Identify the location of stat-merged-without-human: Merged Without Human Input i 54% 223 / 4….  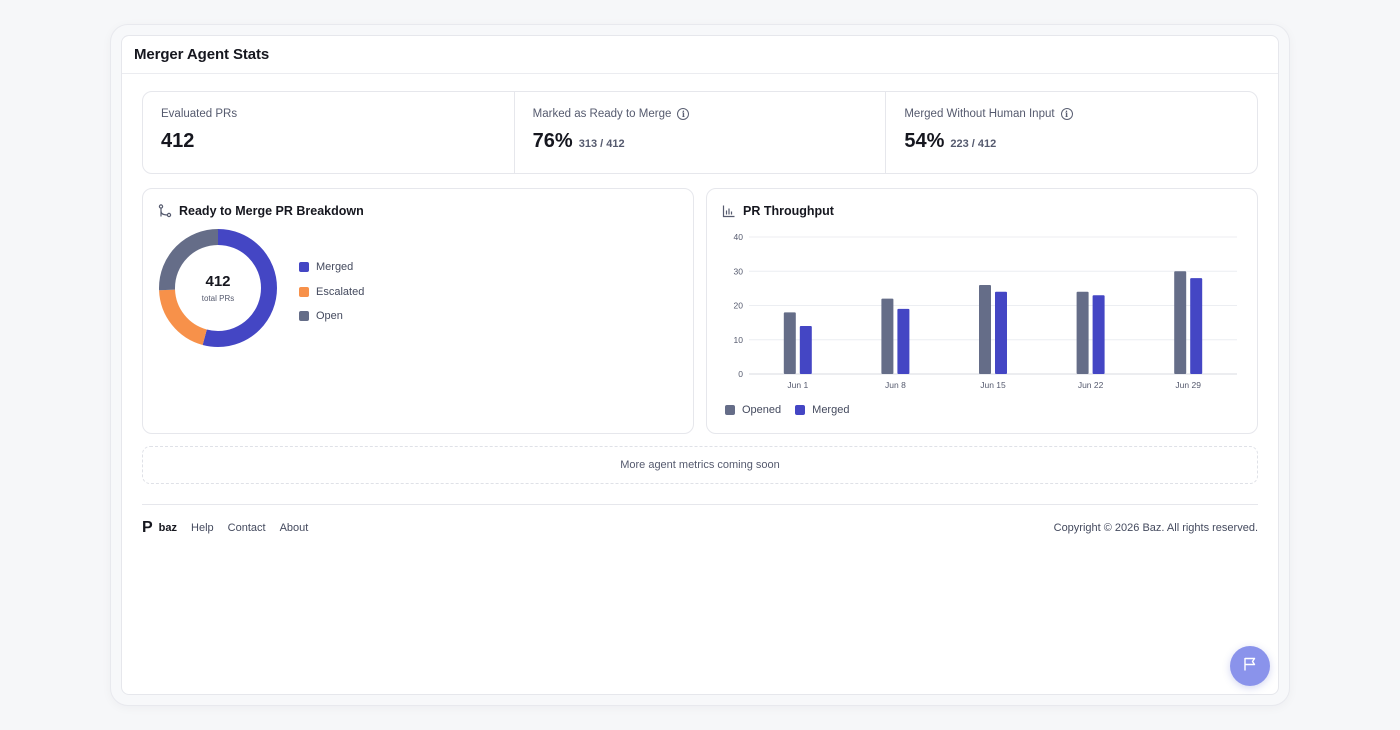
(1071, 132).